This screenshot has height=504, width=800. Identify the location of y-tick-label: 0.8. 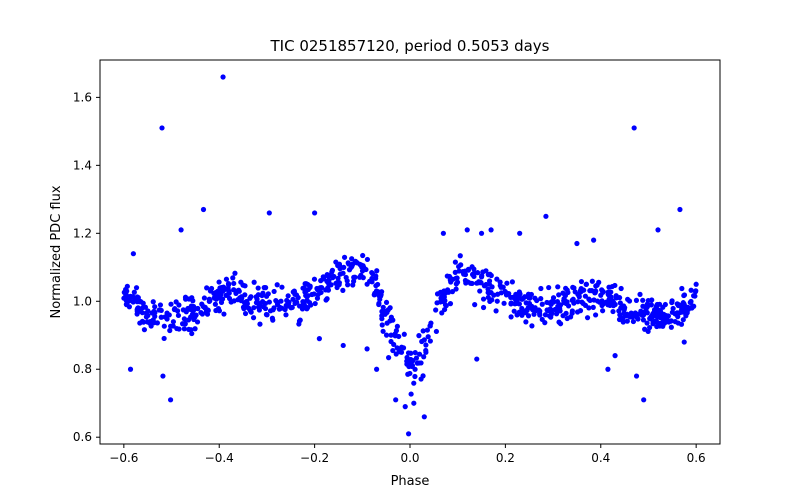
(82, 369).